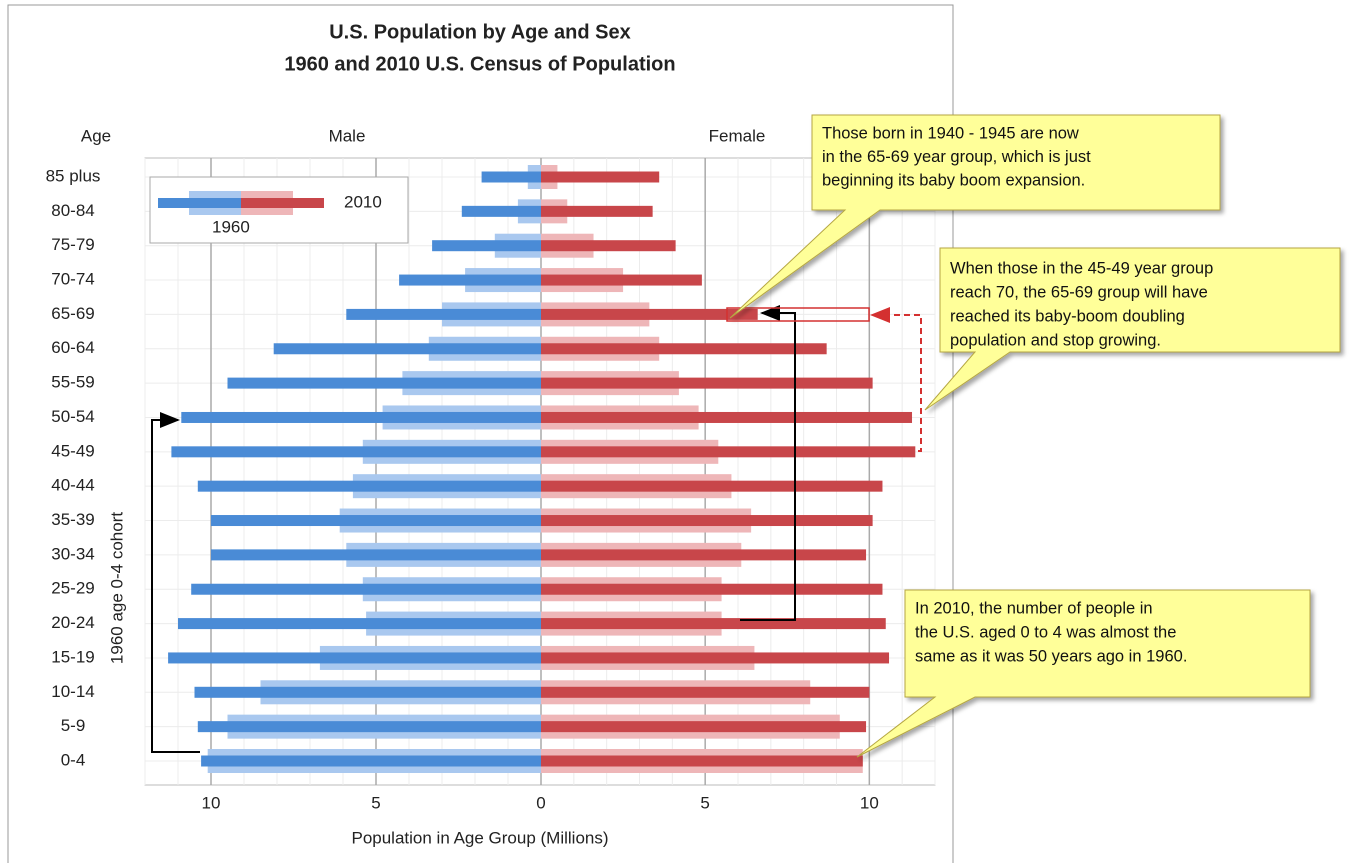 This screenshot has height=863, width=1355. Describe the element at coordinates (1045, 632) in the screenshot. I see `annotation-text: the U.S. aged 0 to 4 was almost the` at that location.